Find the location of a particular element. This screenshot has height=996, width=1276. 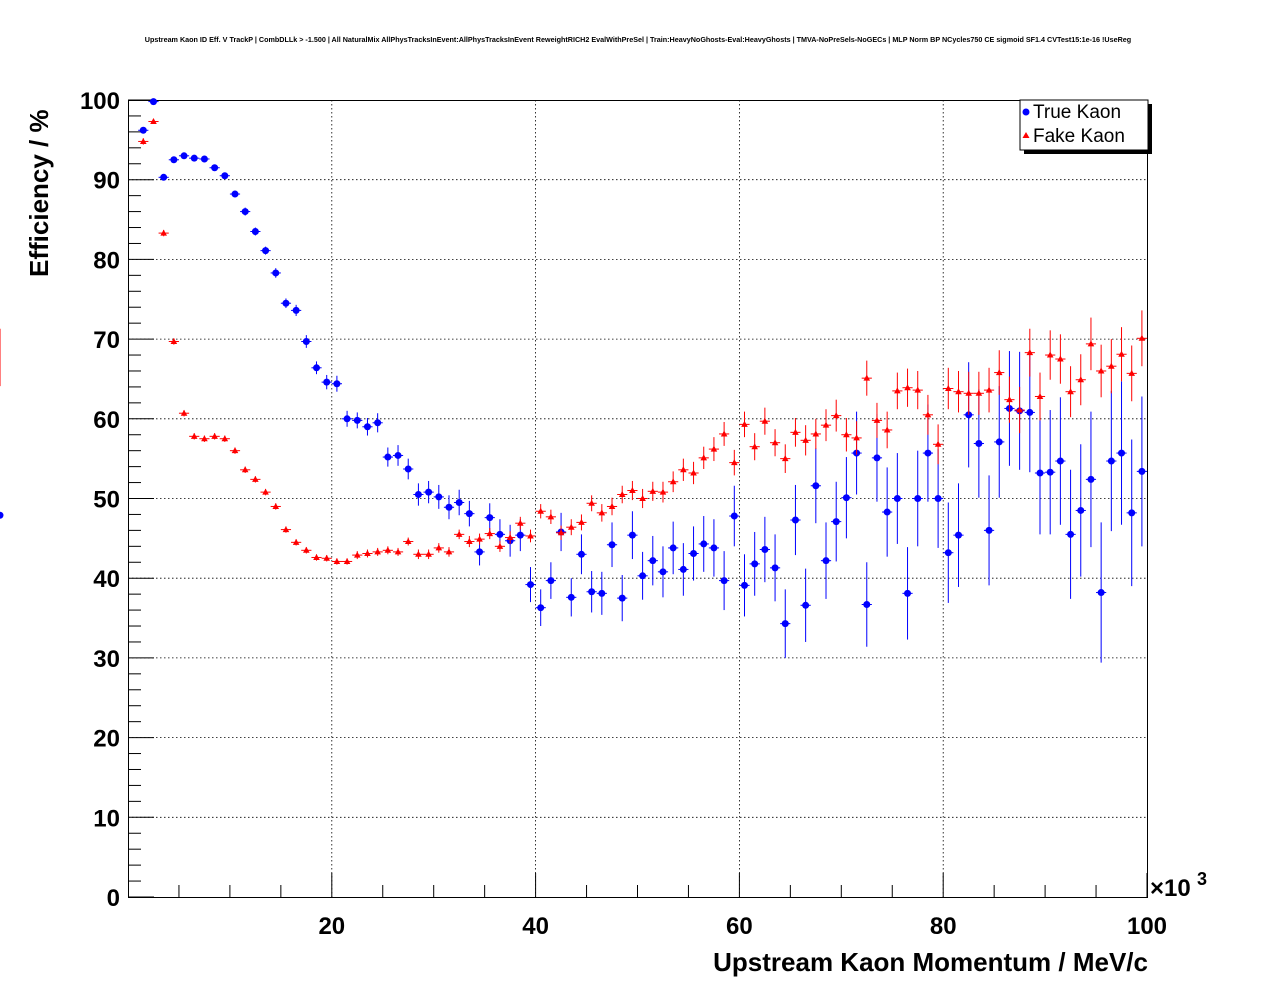

legend-true-kaon-marker is located at coordinates (1026, 112).